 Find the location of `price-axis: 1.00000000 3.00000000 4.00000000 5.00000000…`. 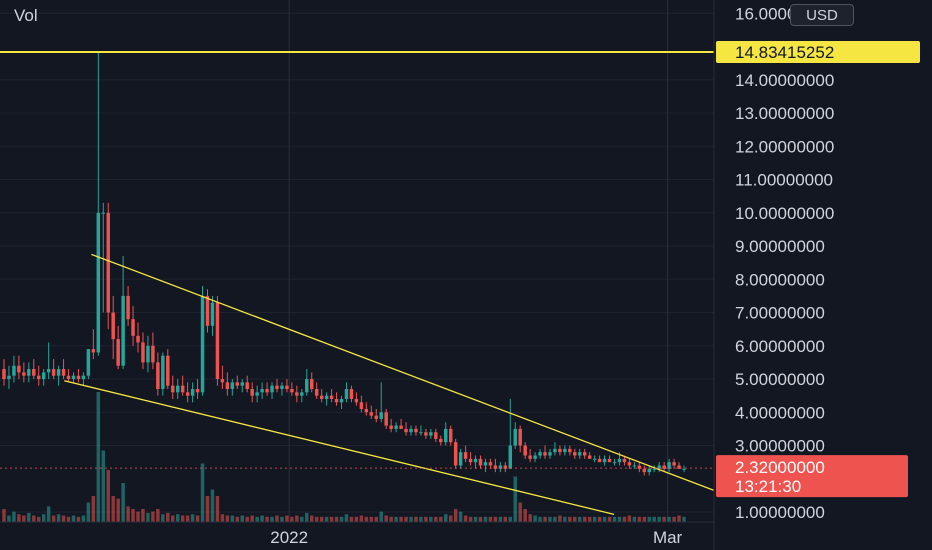

price-axis: 1.00000000 3.00000000 4.00000000 5.00000000… is located at coordinates (784, 263).